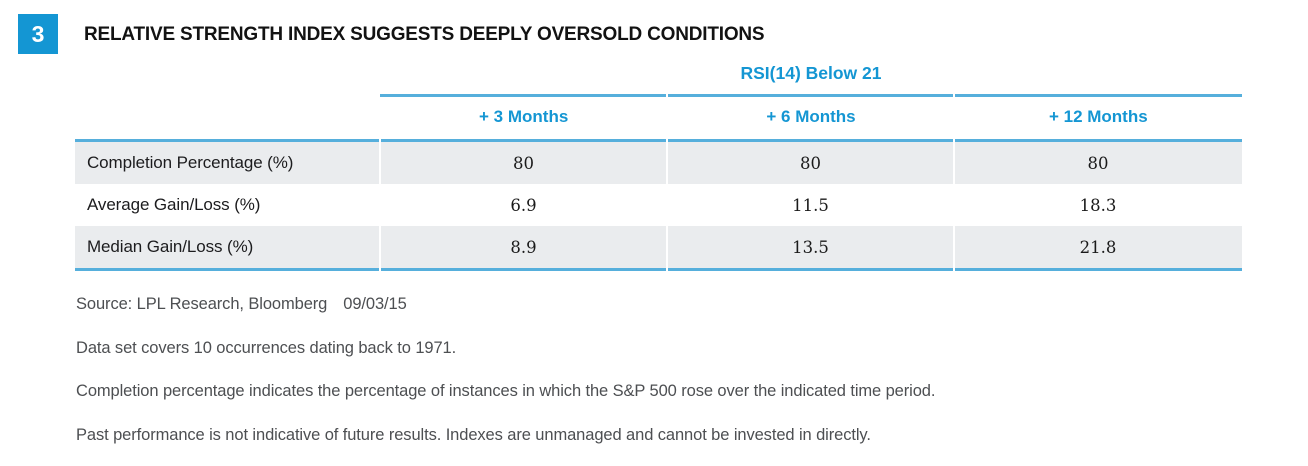  Describe the element at coordinates (524, 116) in the screenshot. I see `column-header-3-months: + 3 Months` at that location.